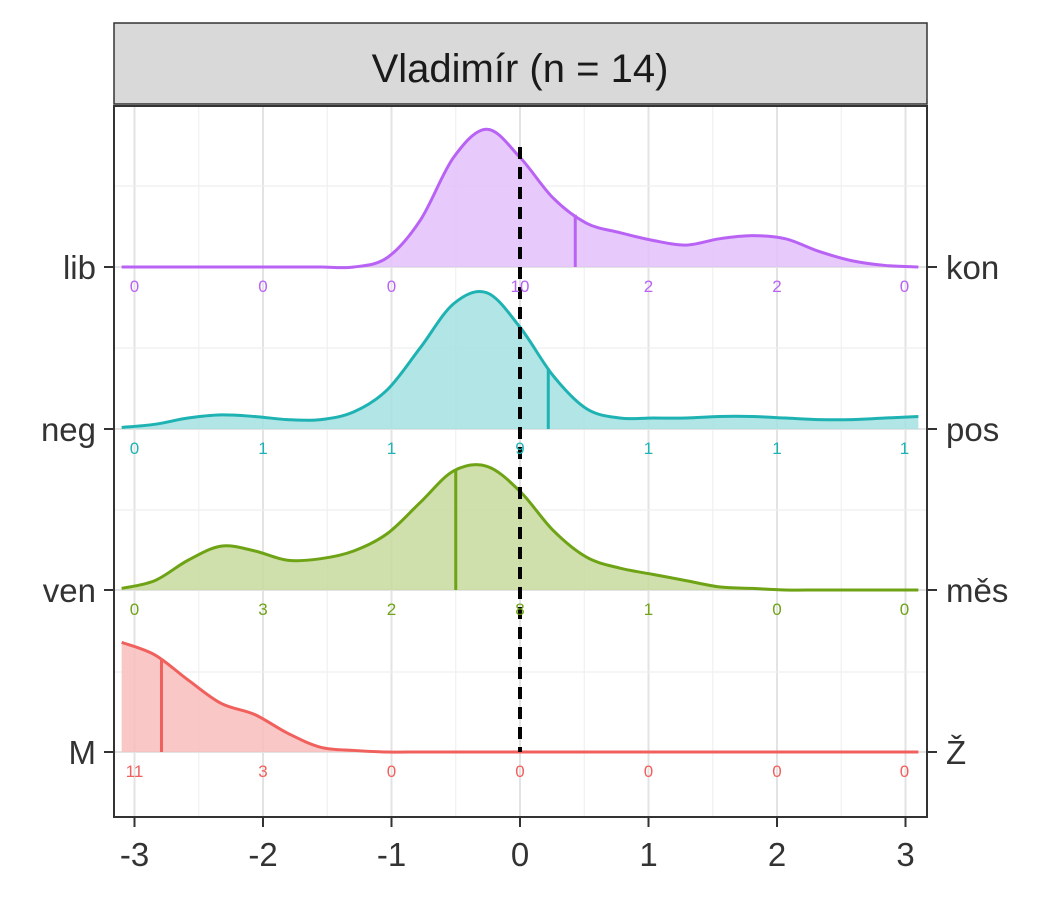 Image resolution: width=1050 pixels, height=900 pixels. Describe the element at coordinates (262, 854) in the screenshot. I see `x-tick-label: -2` at that location.